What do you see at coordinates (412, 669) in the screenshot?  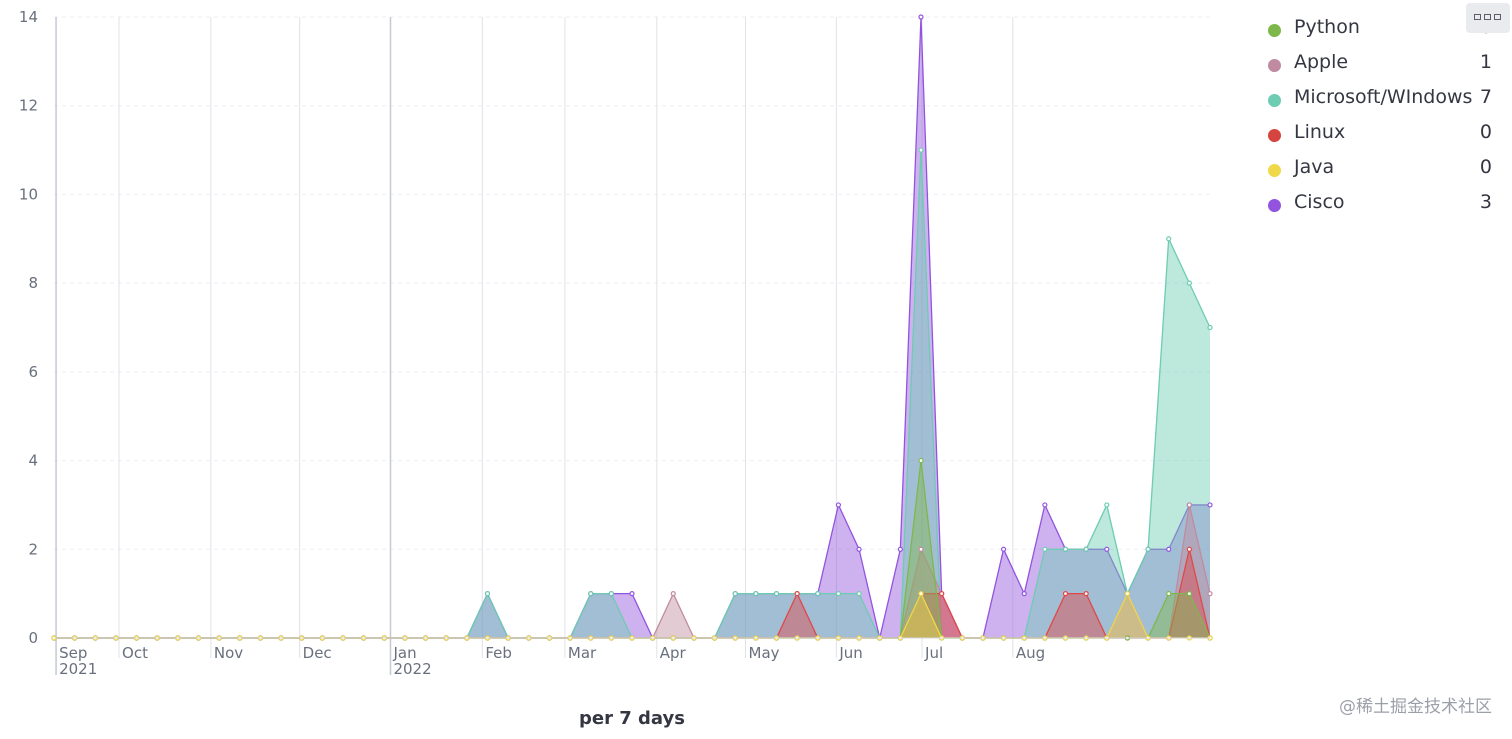 I see `x-tick-year-label: 2022` at bounding box center [412, 669].